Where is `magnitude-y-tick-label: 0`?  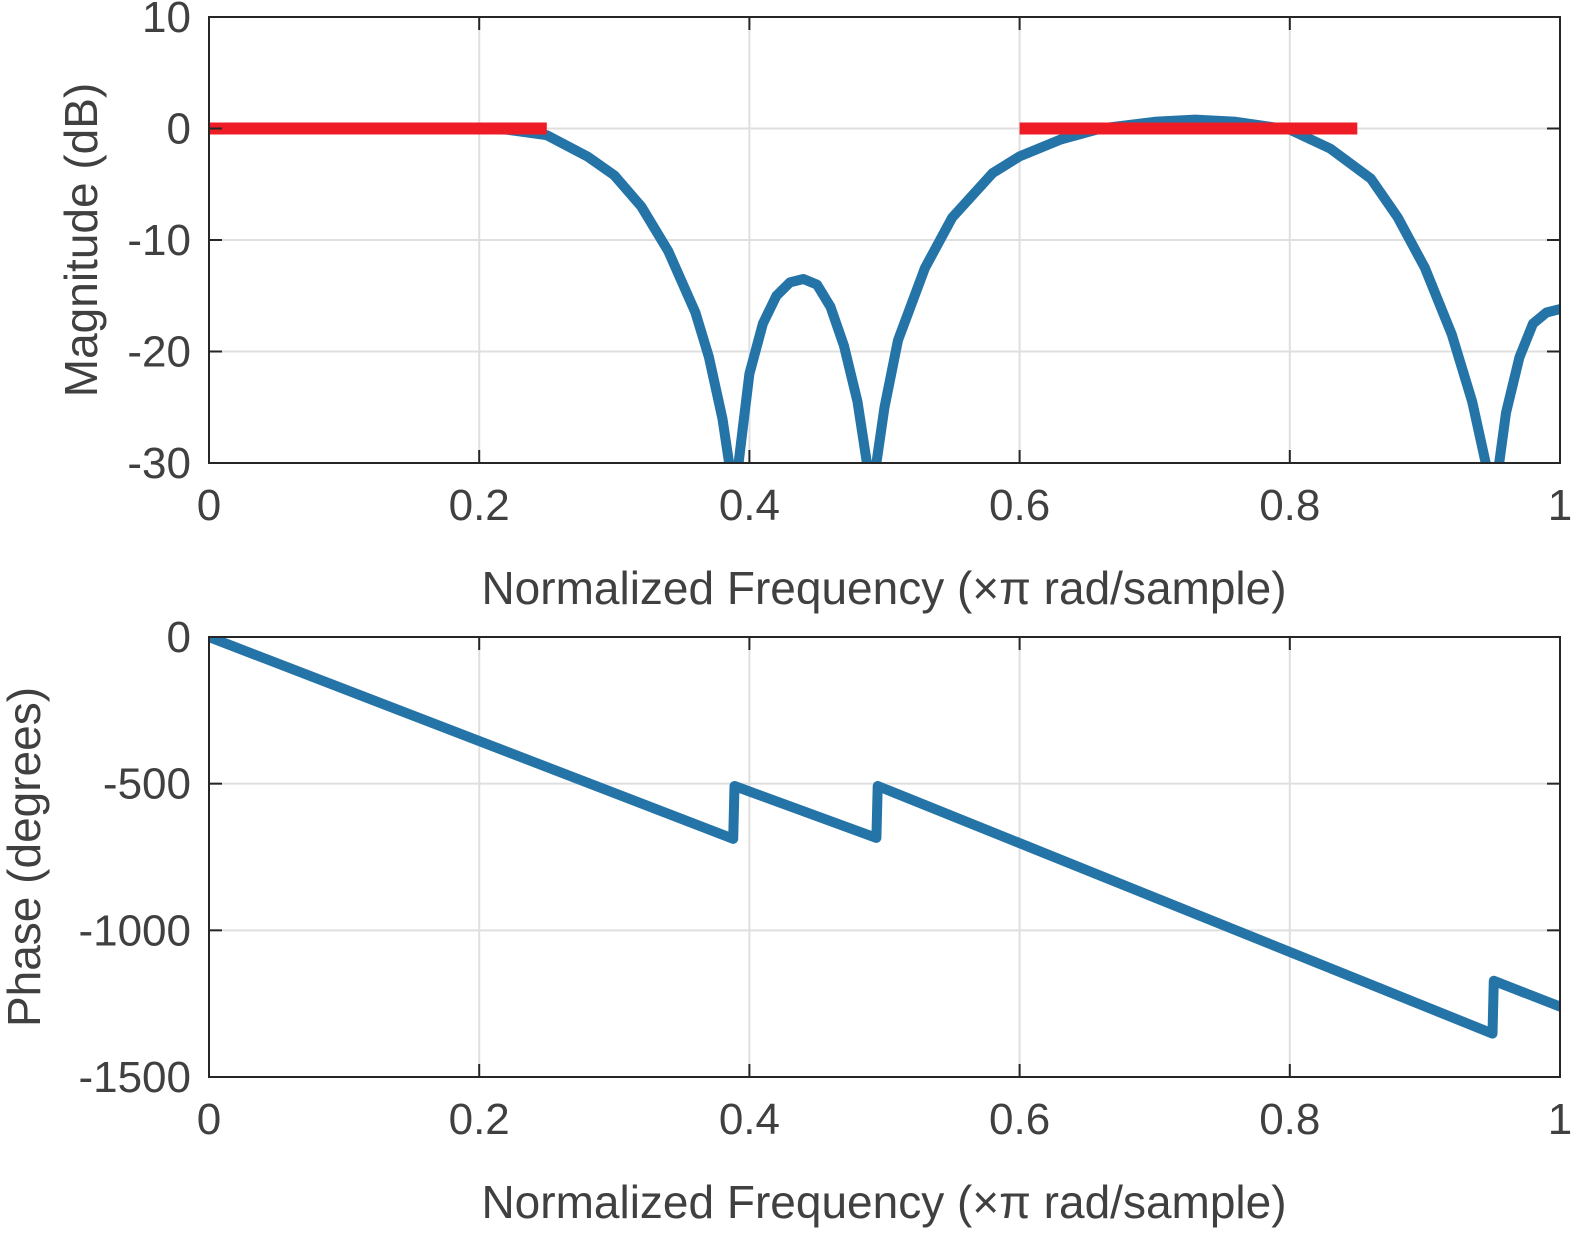
magnitude-y-tick-label: 0 is located at coordinates (179, 129).